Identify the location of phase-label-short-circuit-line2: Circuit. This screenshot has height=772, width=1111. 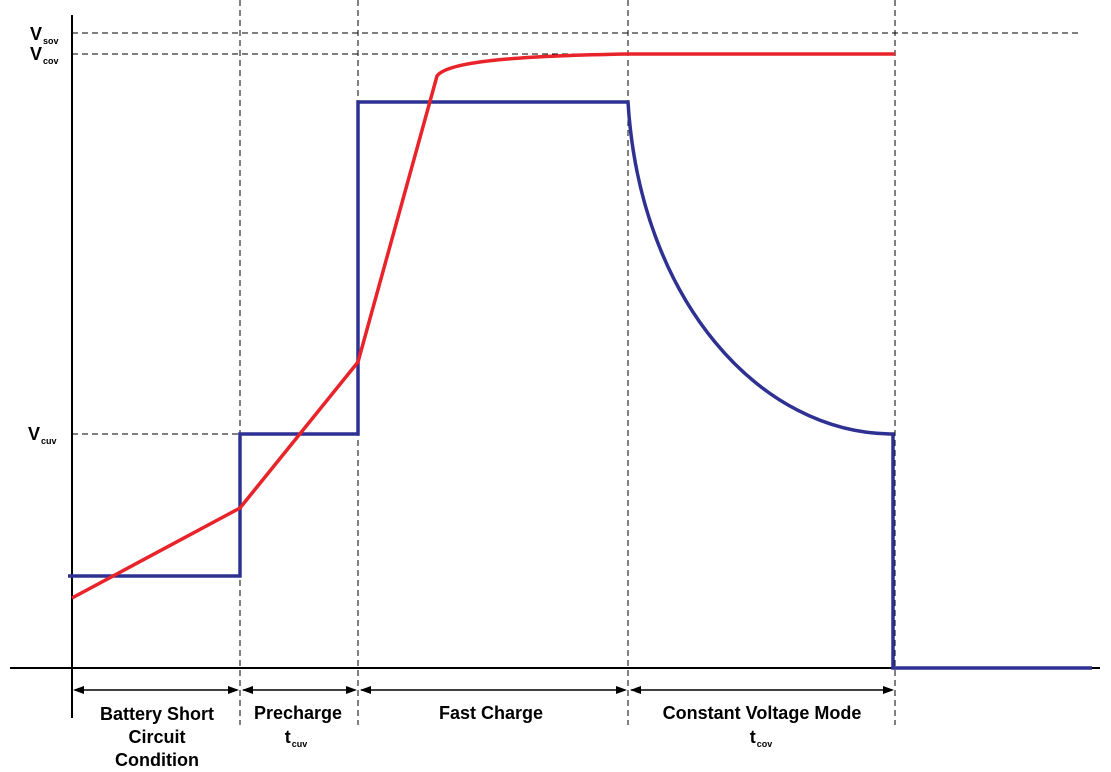
(156, 737).